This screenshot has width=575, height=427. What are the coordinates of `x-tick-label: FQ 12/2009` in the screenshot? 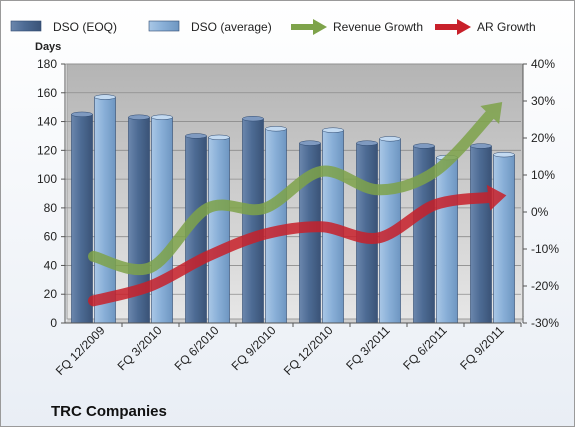 It's located at (80, 350).